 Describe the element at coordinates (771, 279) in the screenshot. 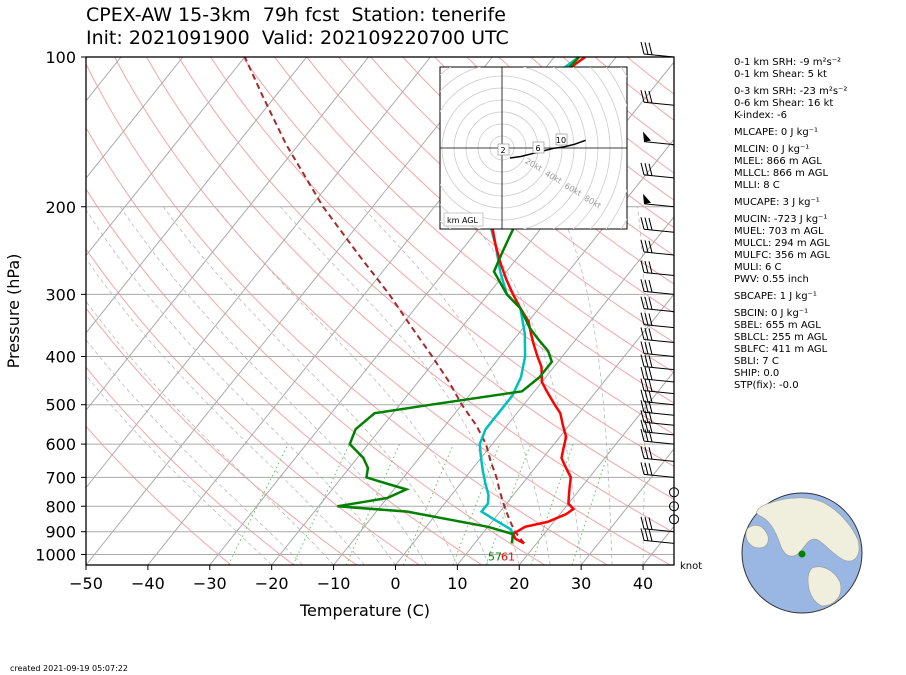

I see `stat-line: PWV: 0.55 inch` at that location.